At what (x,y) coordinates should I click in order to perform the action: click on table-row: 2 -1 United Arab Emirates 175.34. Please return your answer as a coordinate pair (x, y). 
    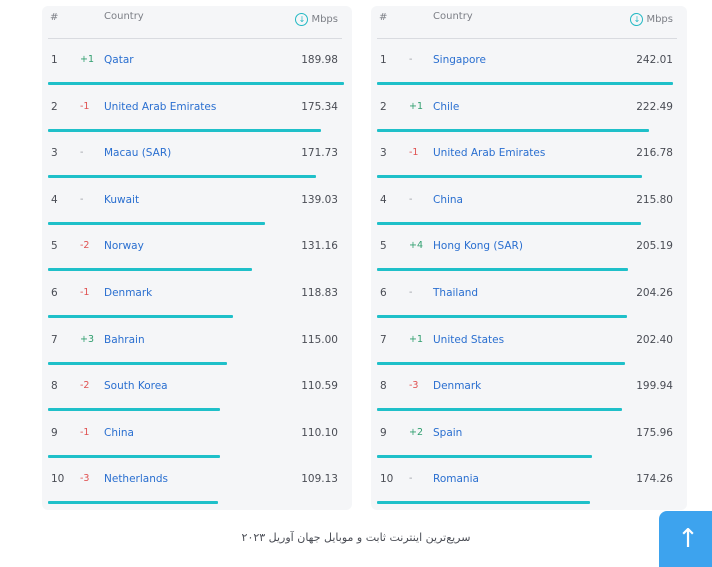
    Looking at the image, I should click on (197, 112).